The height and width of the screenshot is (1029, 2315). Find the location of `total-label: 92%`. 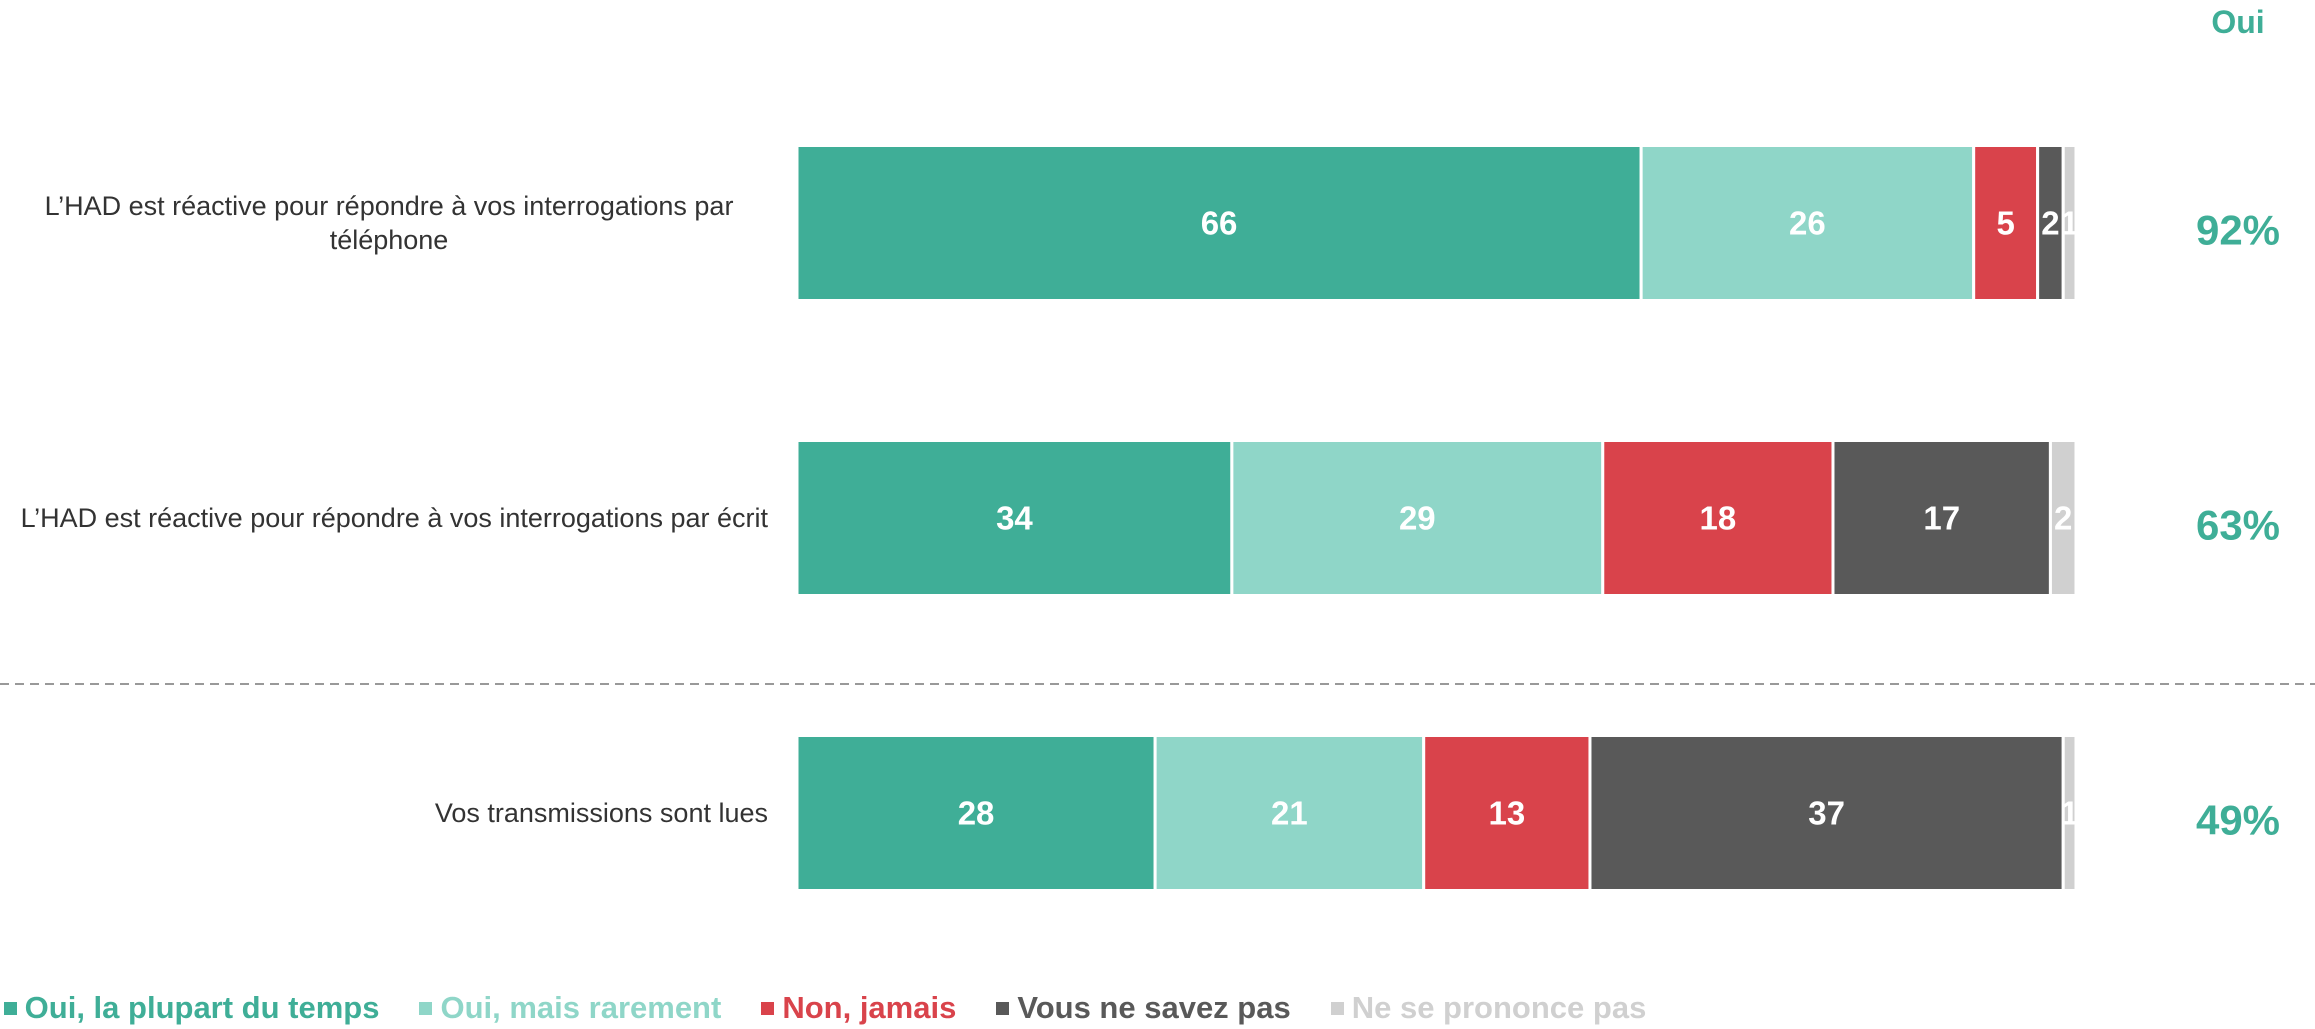

total-label: 92% is located at coordinates (2238, 230).